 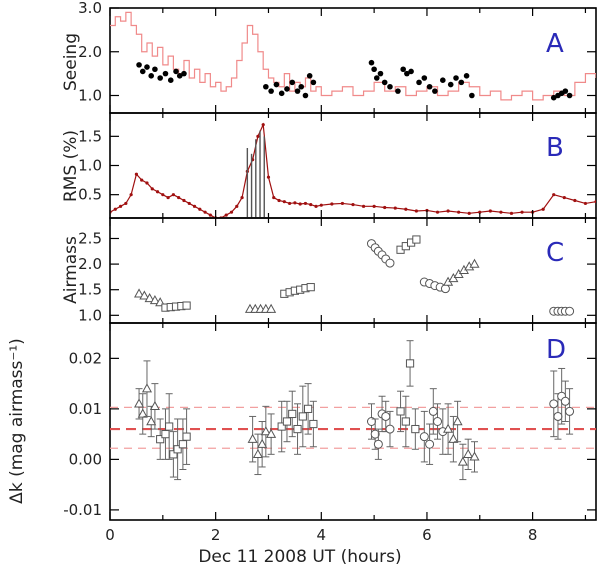 I want to click on y-tick-label: 0.01, so click(x=85, y=409).